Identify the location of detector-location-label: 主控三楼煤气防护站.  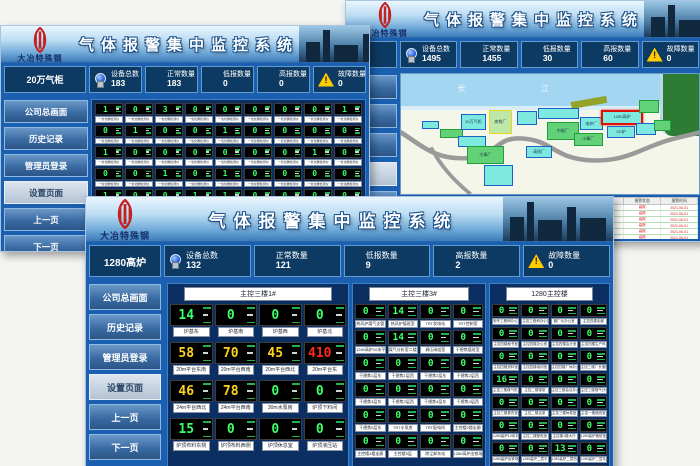
(506, 390).